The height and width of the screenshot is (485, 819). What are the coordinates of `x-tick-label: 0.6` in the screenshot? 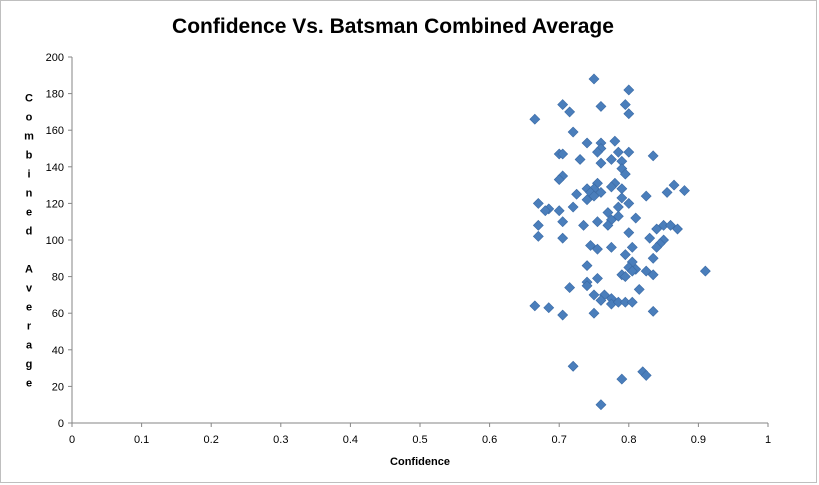 It's located at (489, 440).